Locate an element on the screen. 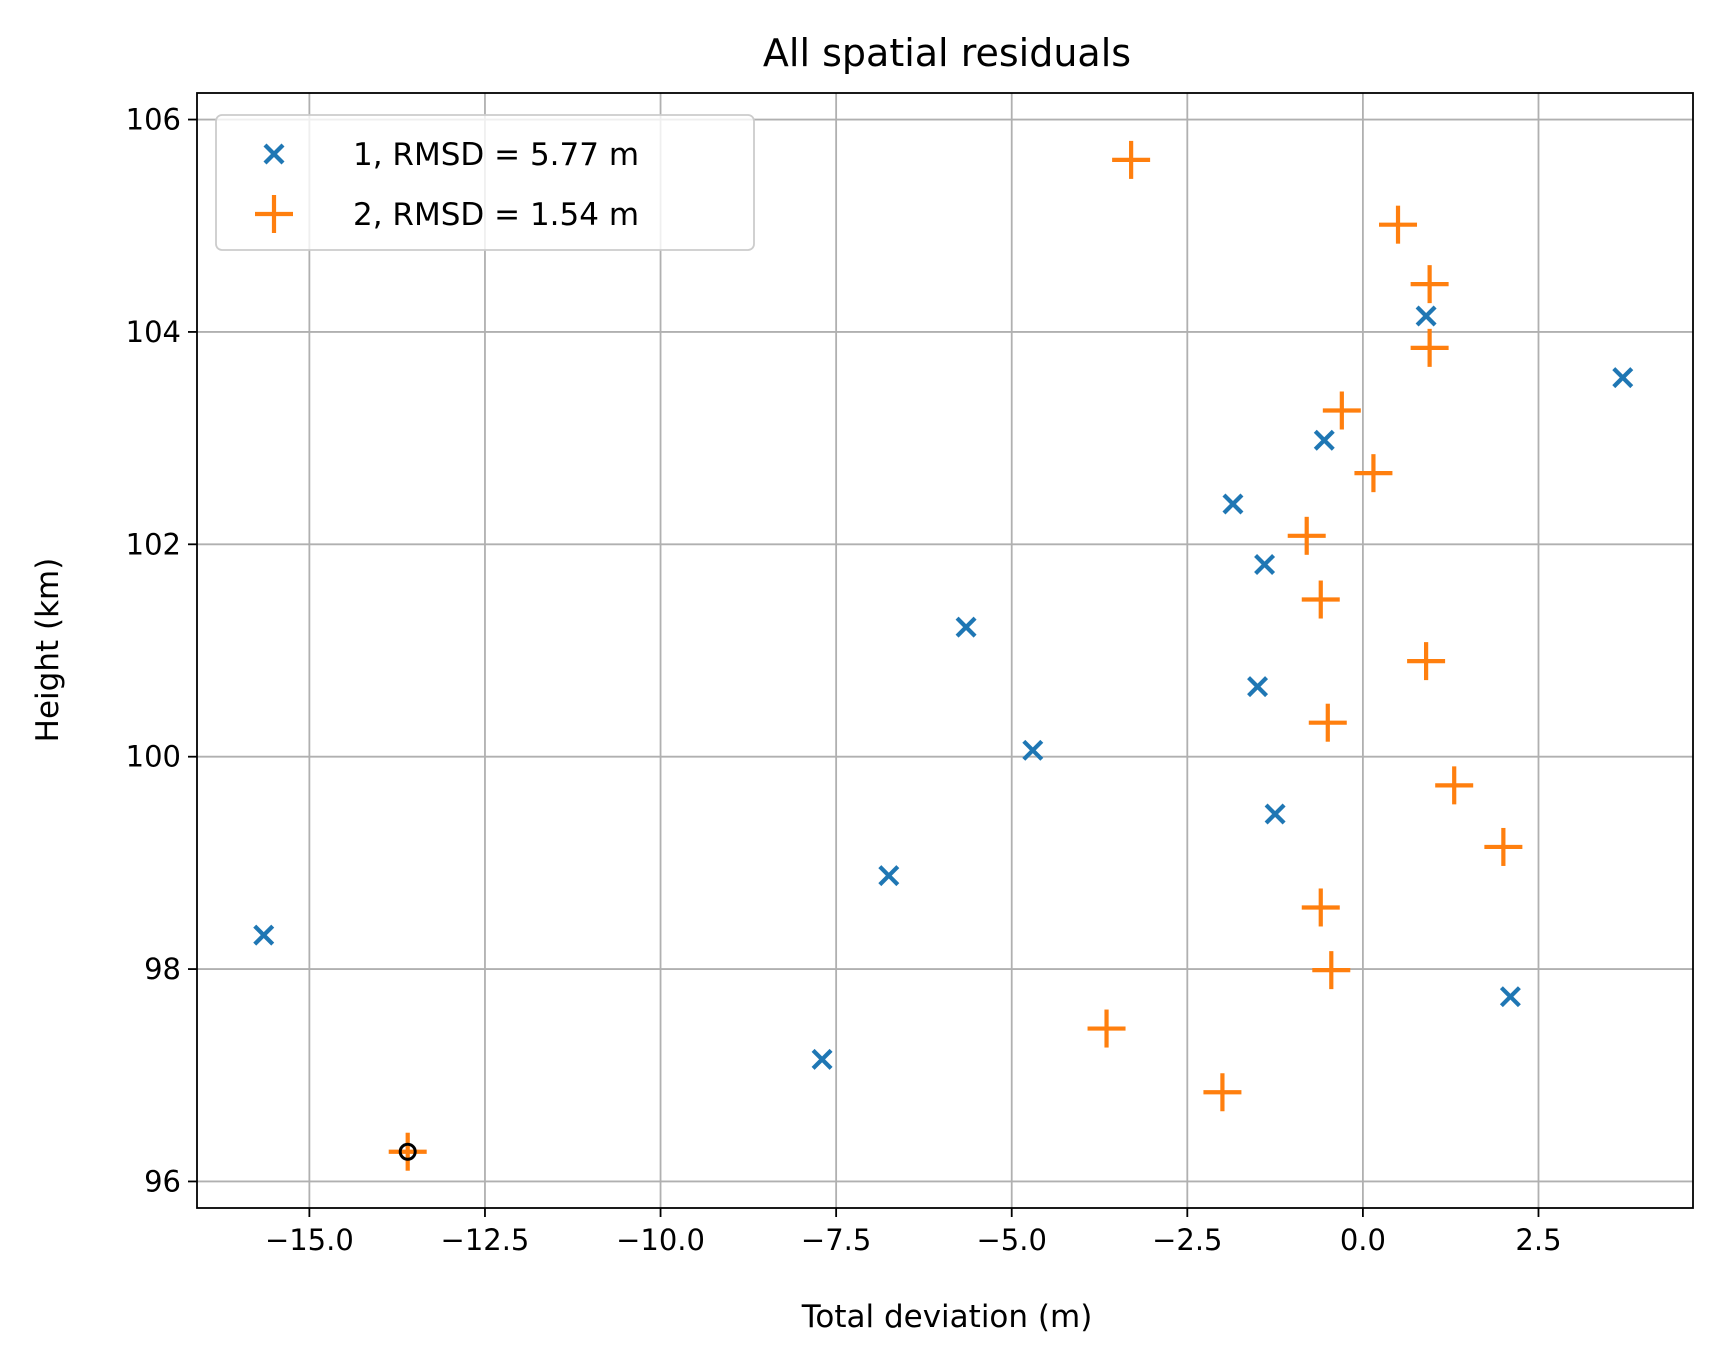 The height and width of the screenshot is (1357, 1713). x-tick-label: −10.0 is located at coordinates (660, 1240).